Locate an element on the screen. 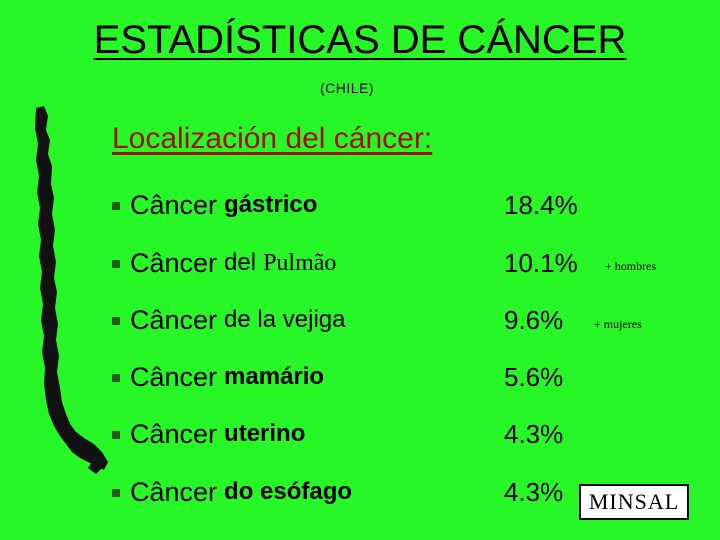 The image size is (720, 540). item-label-extra: Pulmão is located at coordinates (300, 262).